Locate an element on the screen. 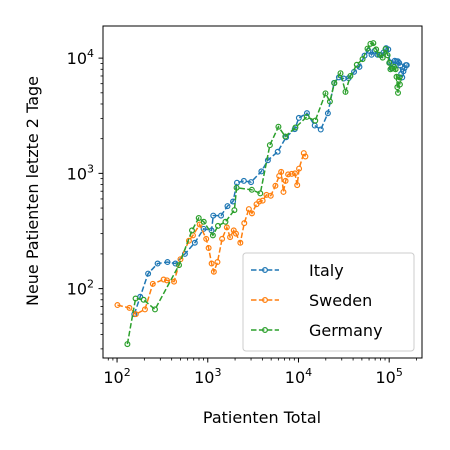 The image size is (450, 450). y-tick-label: 10² is located at coordinates (80, 288).